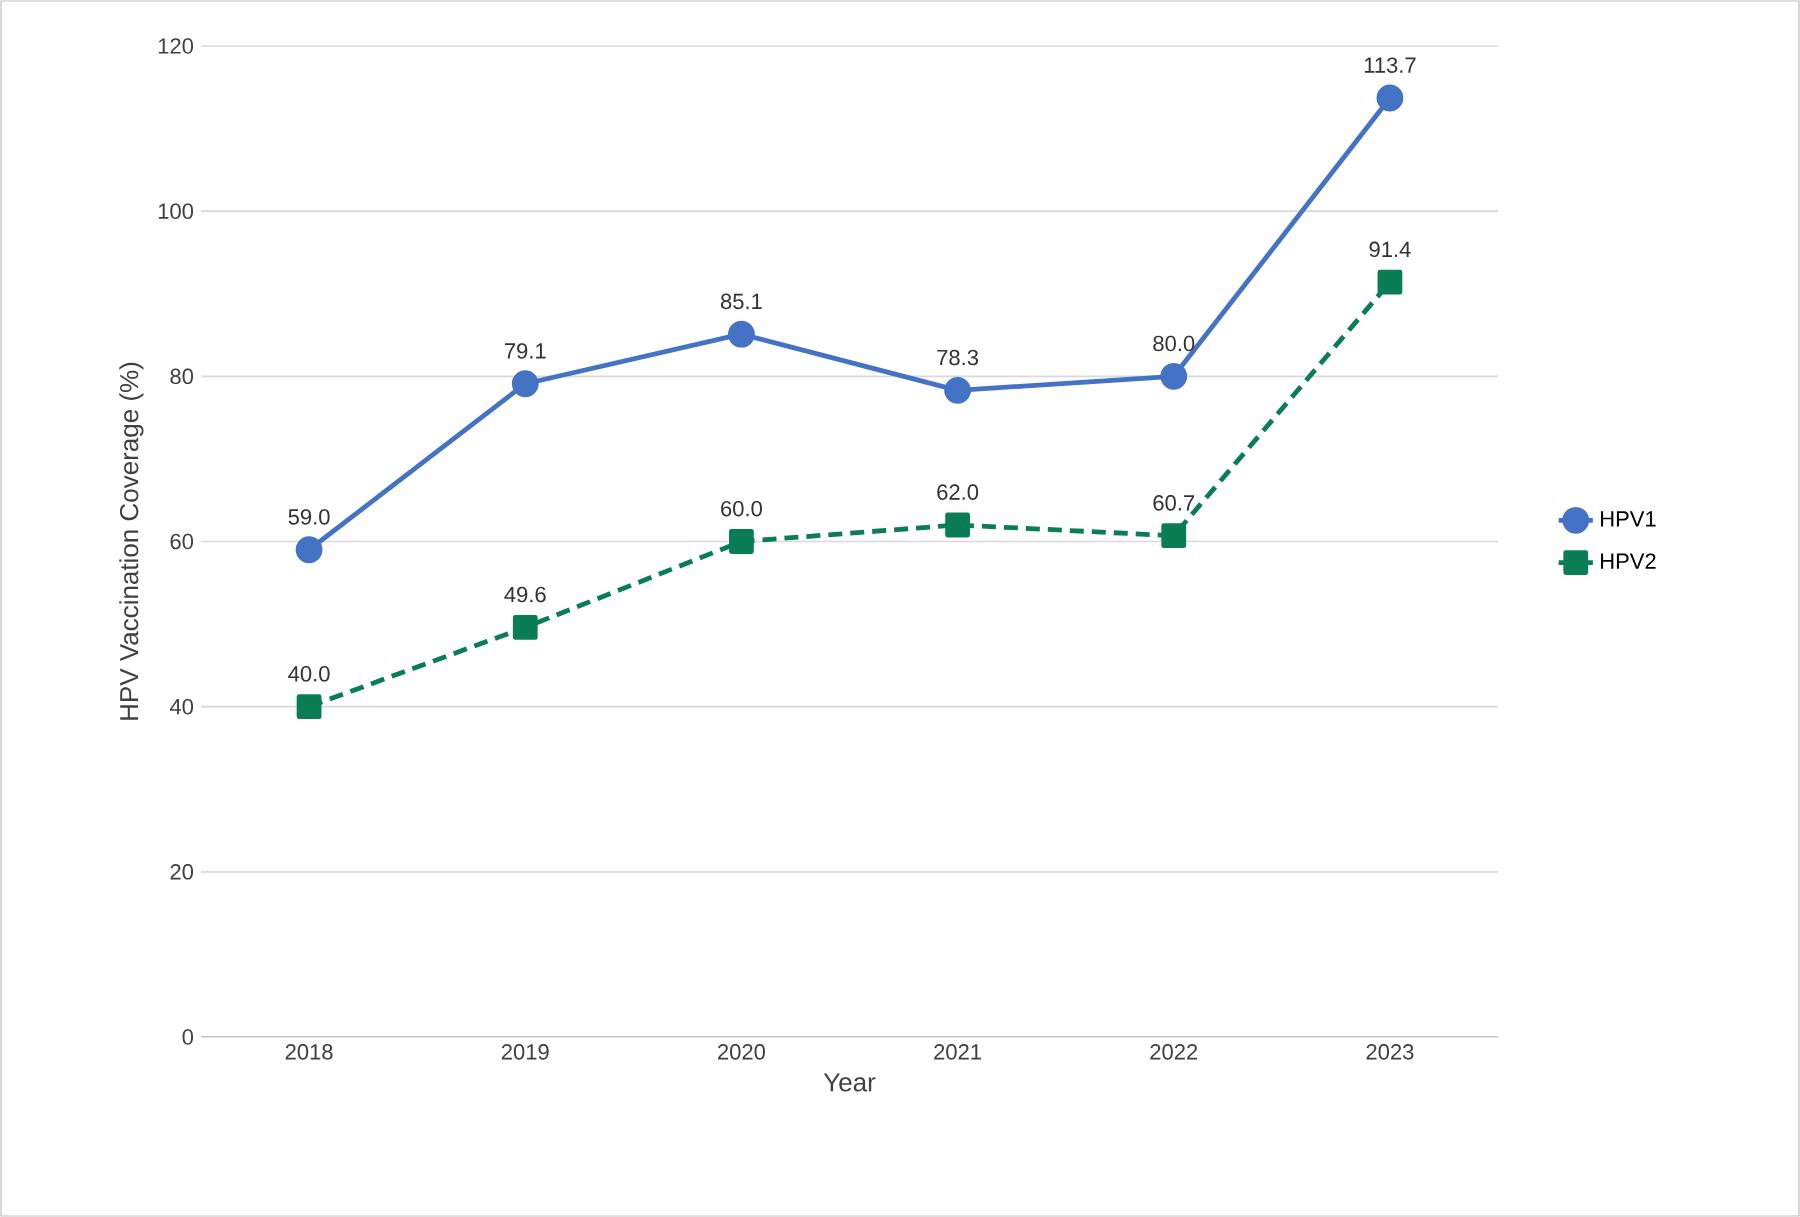  What do you see at coordinates (1628, 561) in the screenshot?
I see `legend-label: HPV2` at bounding box center [1628, 561].